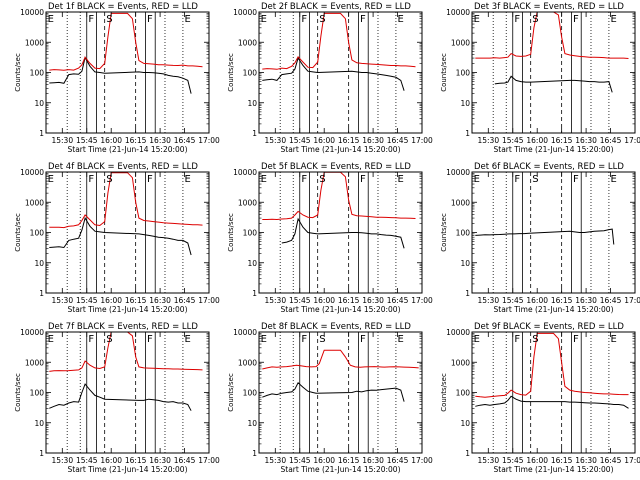 The height and width of the screenshot is (480, 640). I want to click on panel-title: Det 8f BLACK = Events, RED = LLD, so click(336, 327).